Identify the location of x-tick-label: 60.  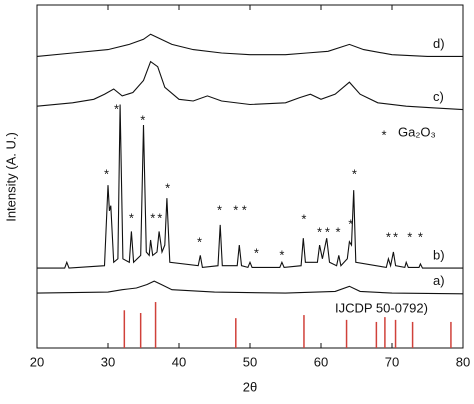
(321, 361).